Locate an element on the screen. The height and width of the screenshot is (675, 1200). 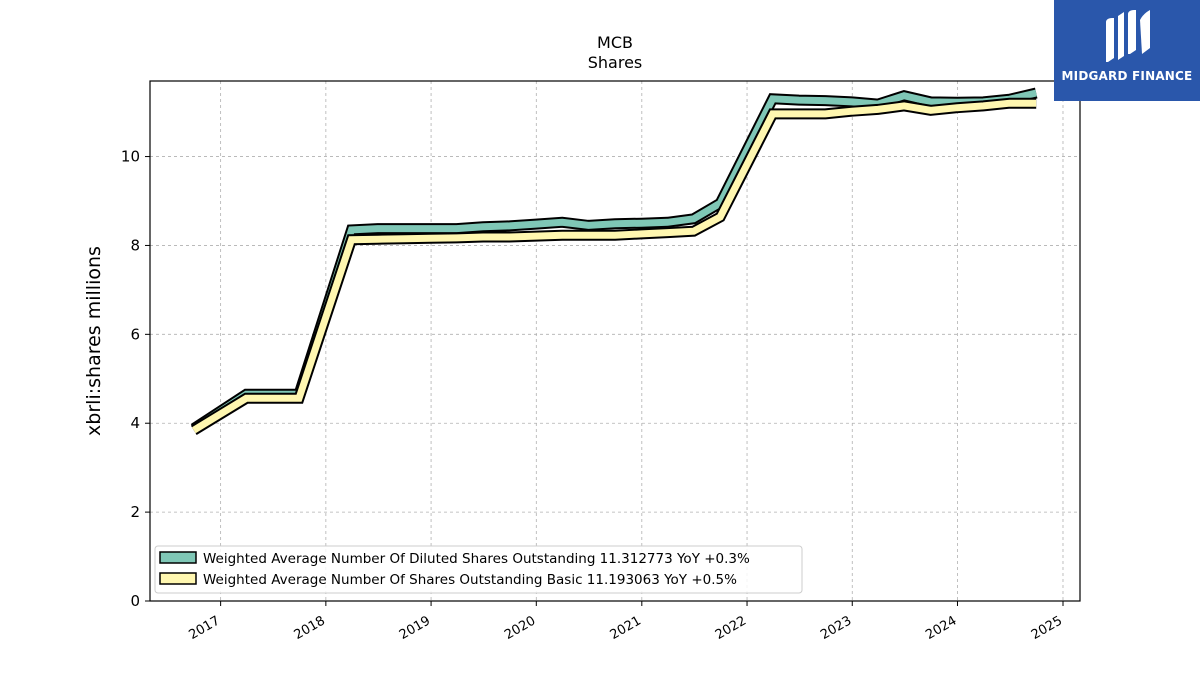
x-tick-label: 2023 is located at coordinates (836, 628).